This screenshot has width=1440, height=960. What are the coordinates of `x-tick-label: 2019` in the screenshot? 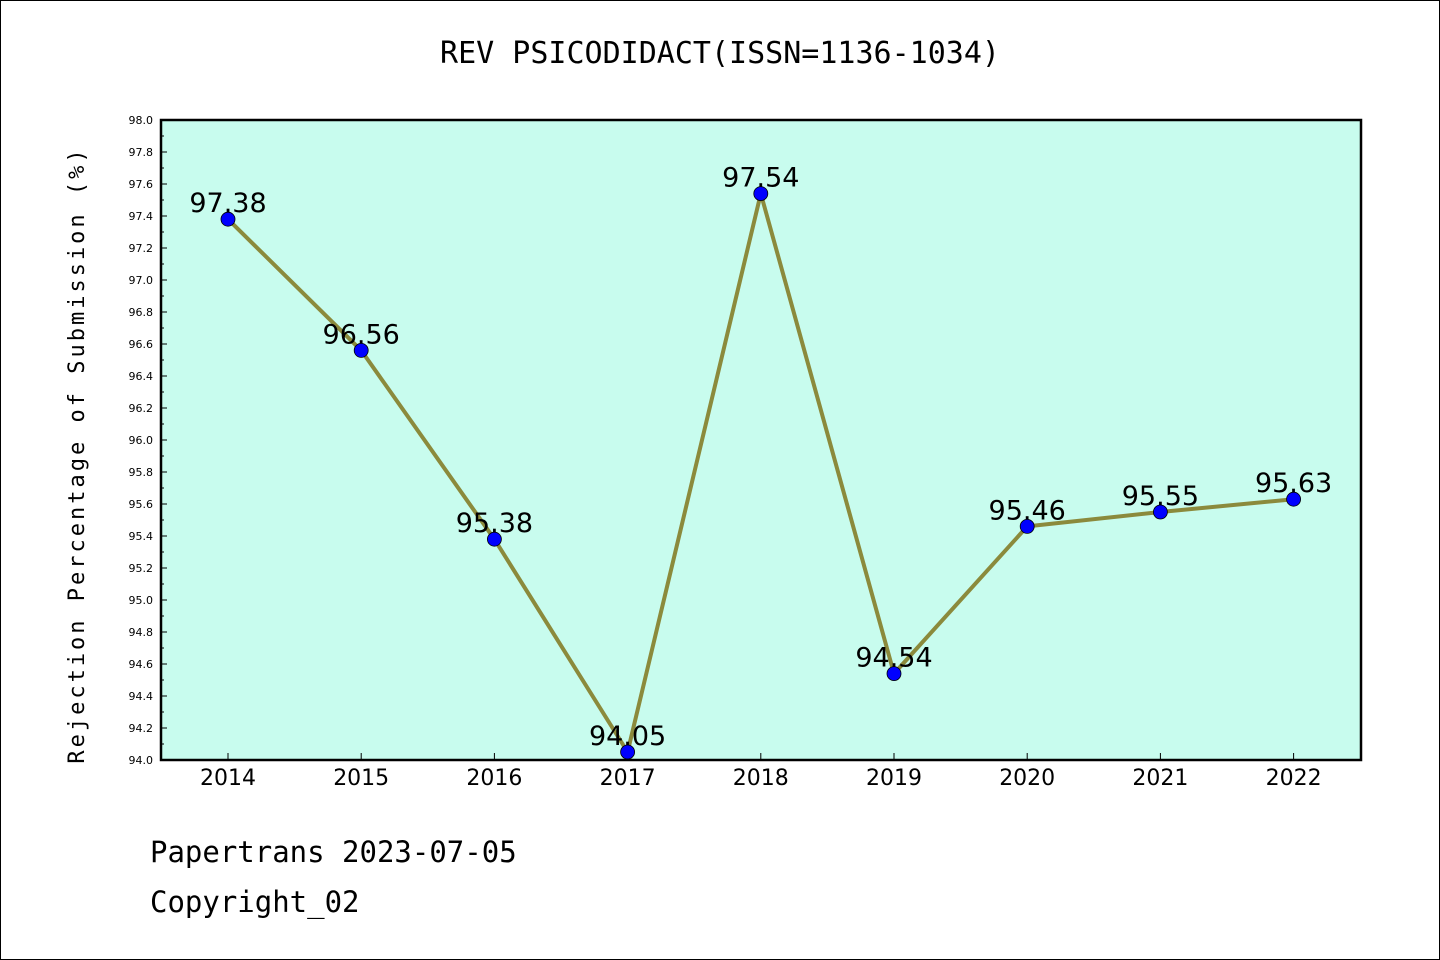 It's located at (894, 778).